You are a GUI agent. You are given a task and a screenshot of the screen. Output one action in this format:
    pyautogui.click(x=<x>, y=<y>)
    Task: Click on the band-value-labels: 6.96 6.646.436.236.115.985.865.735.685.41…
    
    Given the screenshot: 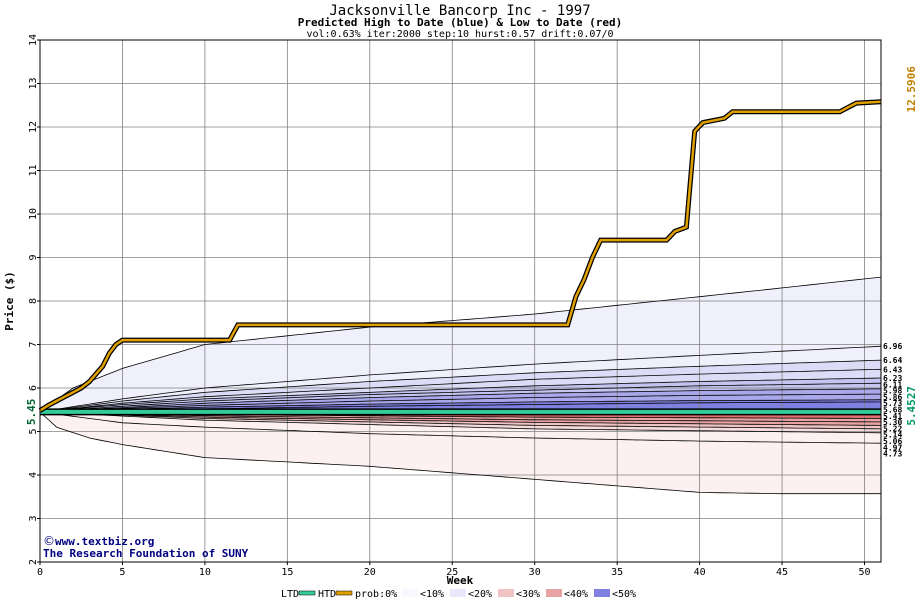 What is the action you would take?
    pyautogui.click(x=892, y=400)
    